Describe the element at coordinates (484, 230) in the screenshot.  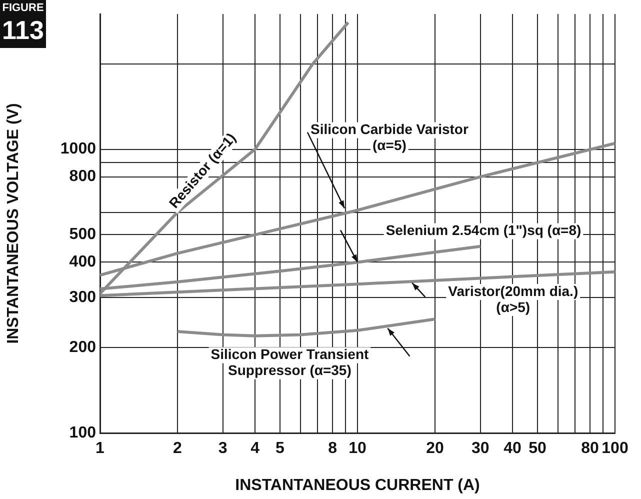
I see `annotation: Selenium 2.54cm (1")sq (α=8)` at that location.